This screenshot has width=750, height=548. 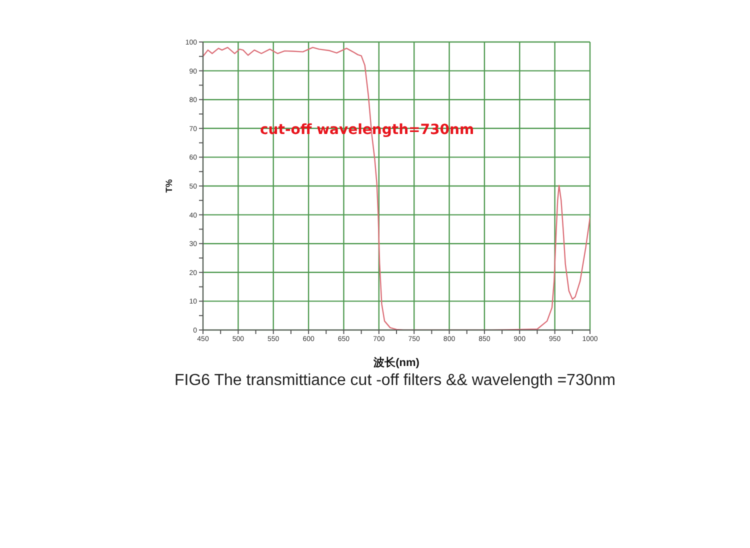 What do you see at coordinates (395, 381) in the screenshot?
I see `caption: FIG6 The transmittiance cut -off filters && wavelength =730nm` at bounding box center [395, 381].